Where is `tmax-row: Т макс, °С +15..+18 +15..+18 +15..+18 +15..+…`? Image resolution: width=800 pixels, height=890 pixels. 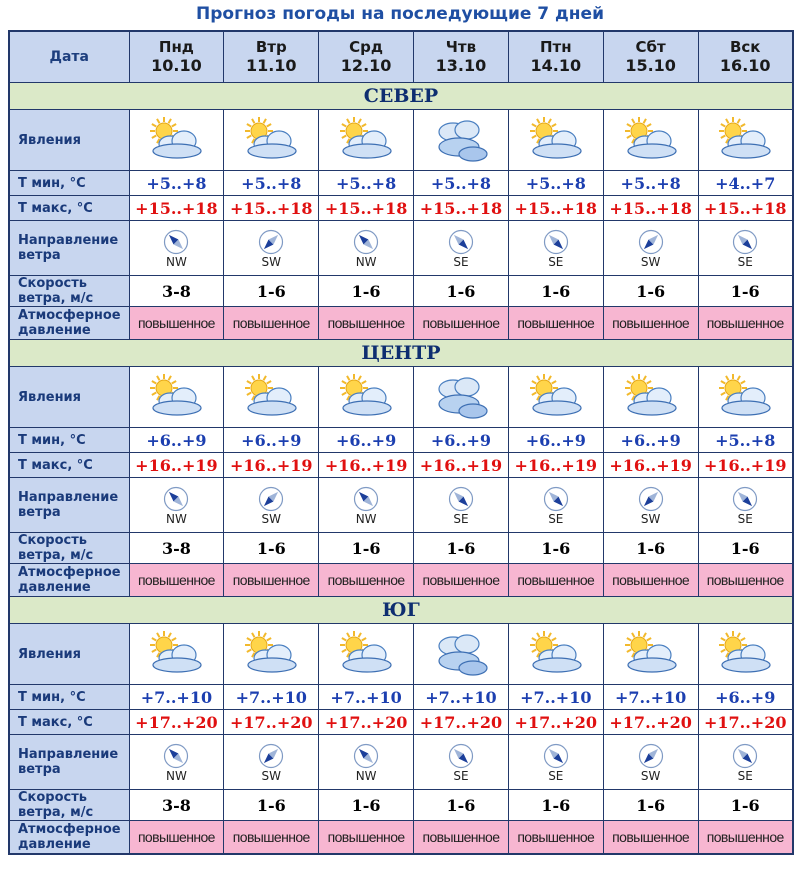
tmax-row: Т макс, °С +15..+18 +15..+18 +15..+18 +15..+… is located at coordinates (401, 208).